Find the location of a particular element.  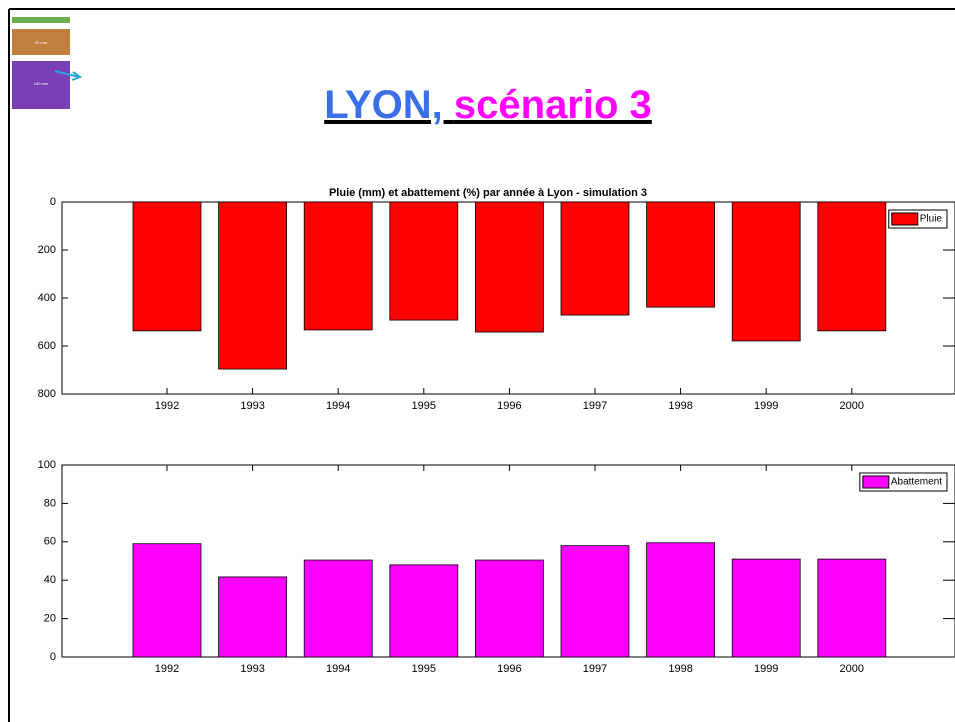

icon-label: 150 mm is located at coordinates (41, 83).